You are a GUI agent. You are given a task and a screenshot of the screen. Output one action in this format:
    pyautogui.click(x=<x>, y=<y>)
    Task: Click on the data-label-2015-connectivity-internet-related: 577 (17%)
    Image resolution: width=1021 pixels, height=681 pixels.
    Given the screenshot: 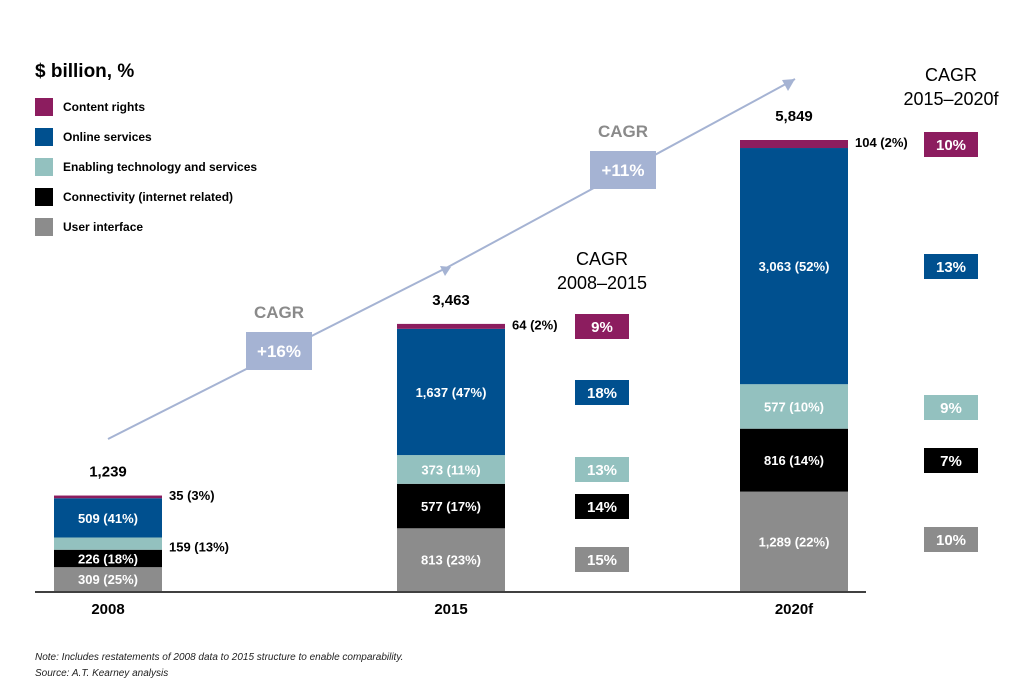 What is the action you would take?
    pyautogui.click(x=451, y=506)
    